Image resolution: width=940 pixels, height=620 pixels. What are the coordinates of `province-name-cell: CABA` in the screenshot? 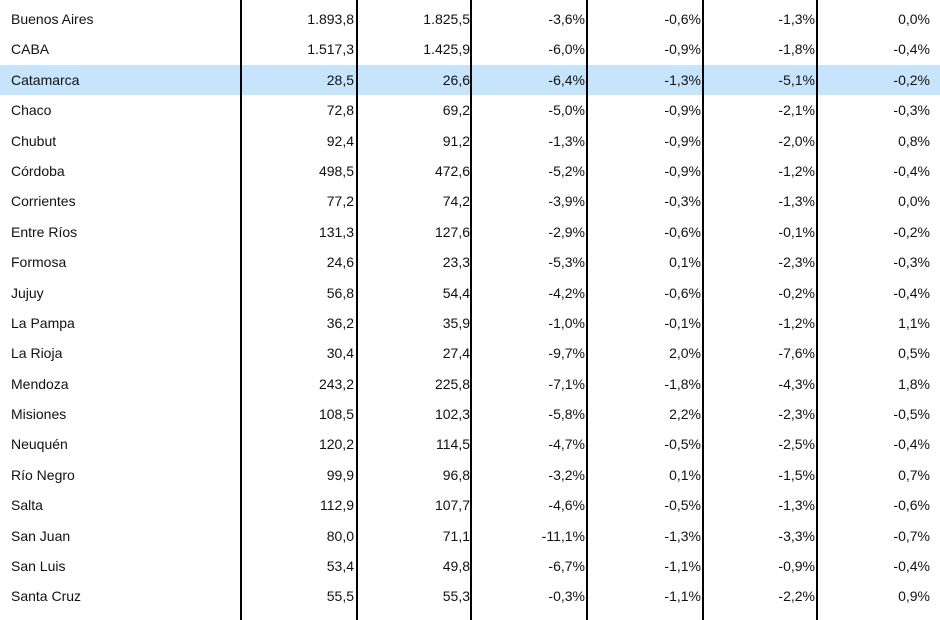 It's located at (30, 49).